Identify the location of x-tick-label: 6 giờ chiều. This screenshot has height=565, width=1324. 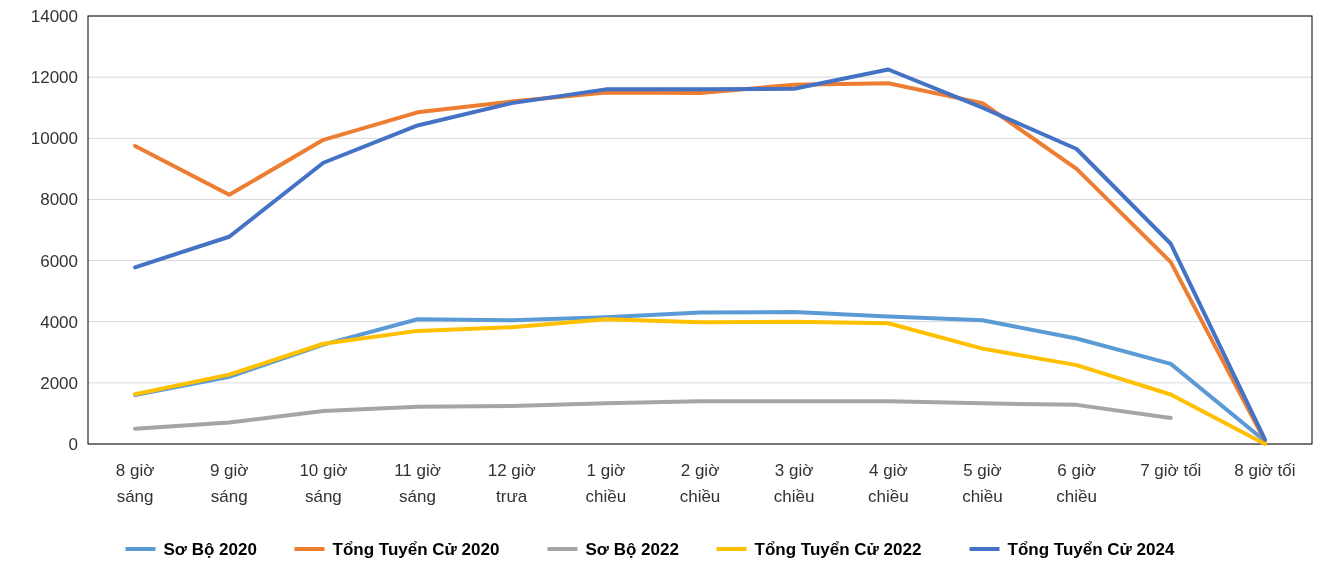
(1076, 483).